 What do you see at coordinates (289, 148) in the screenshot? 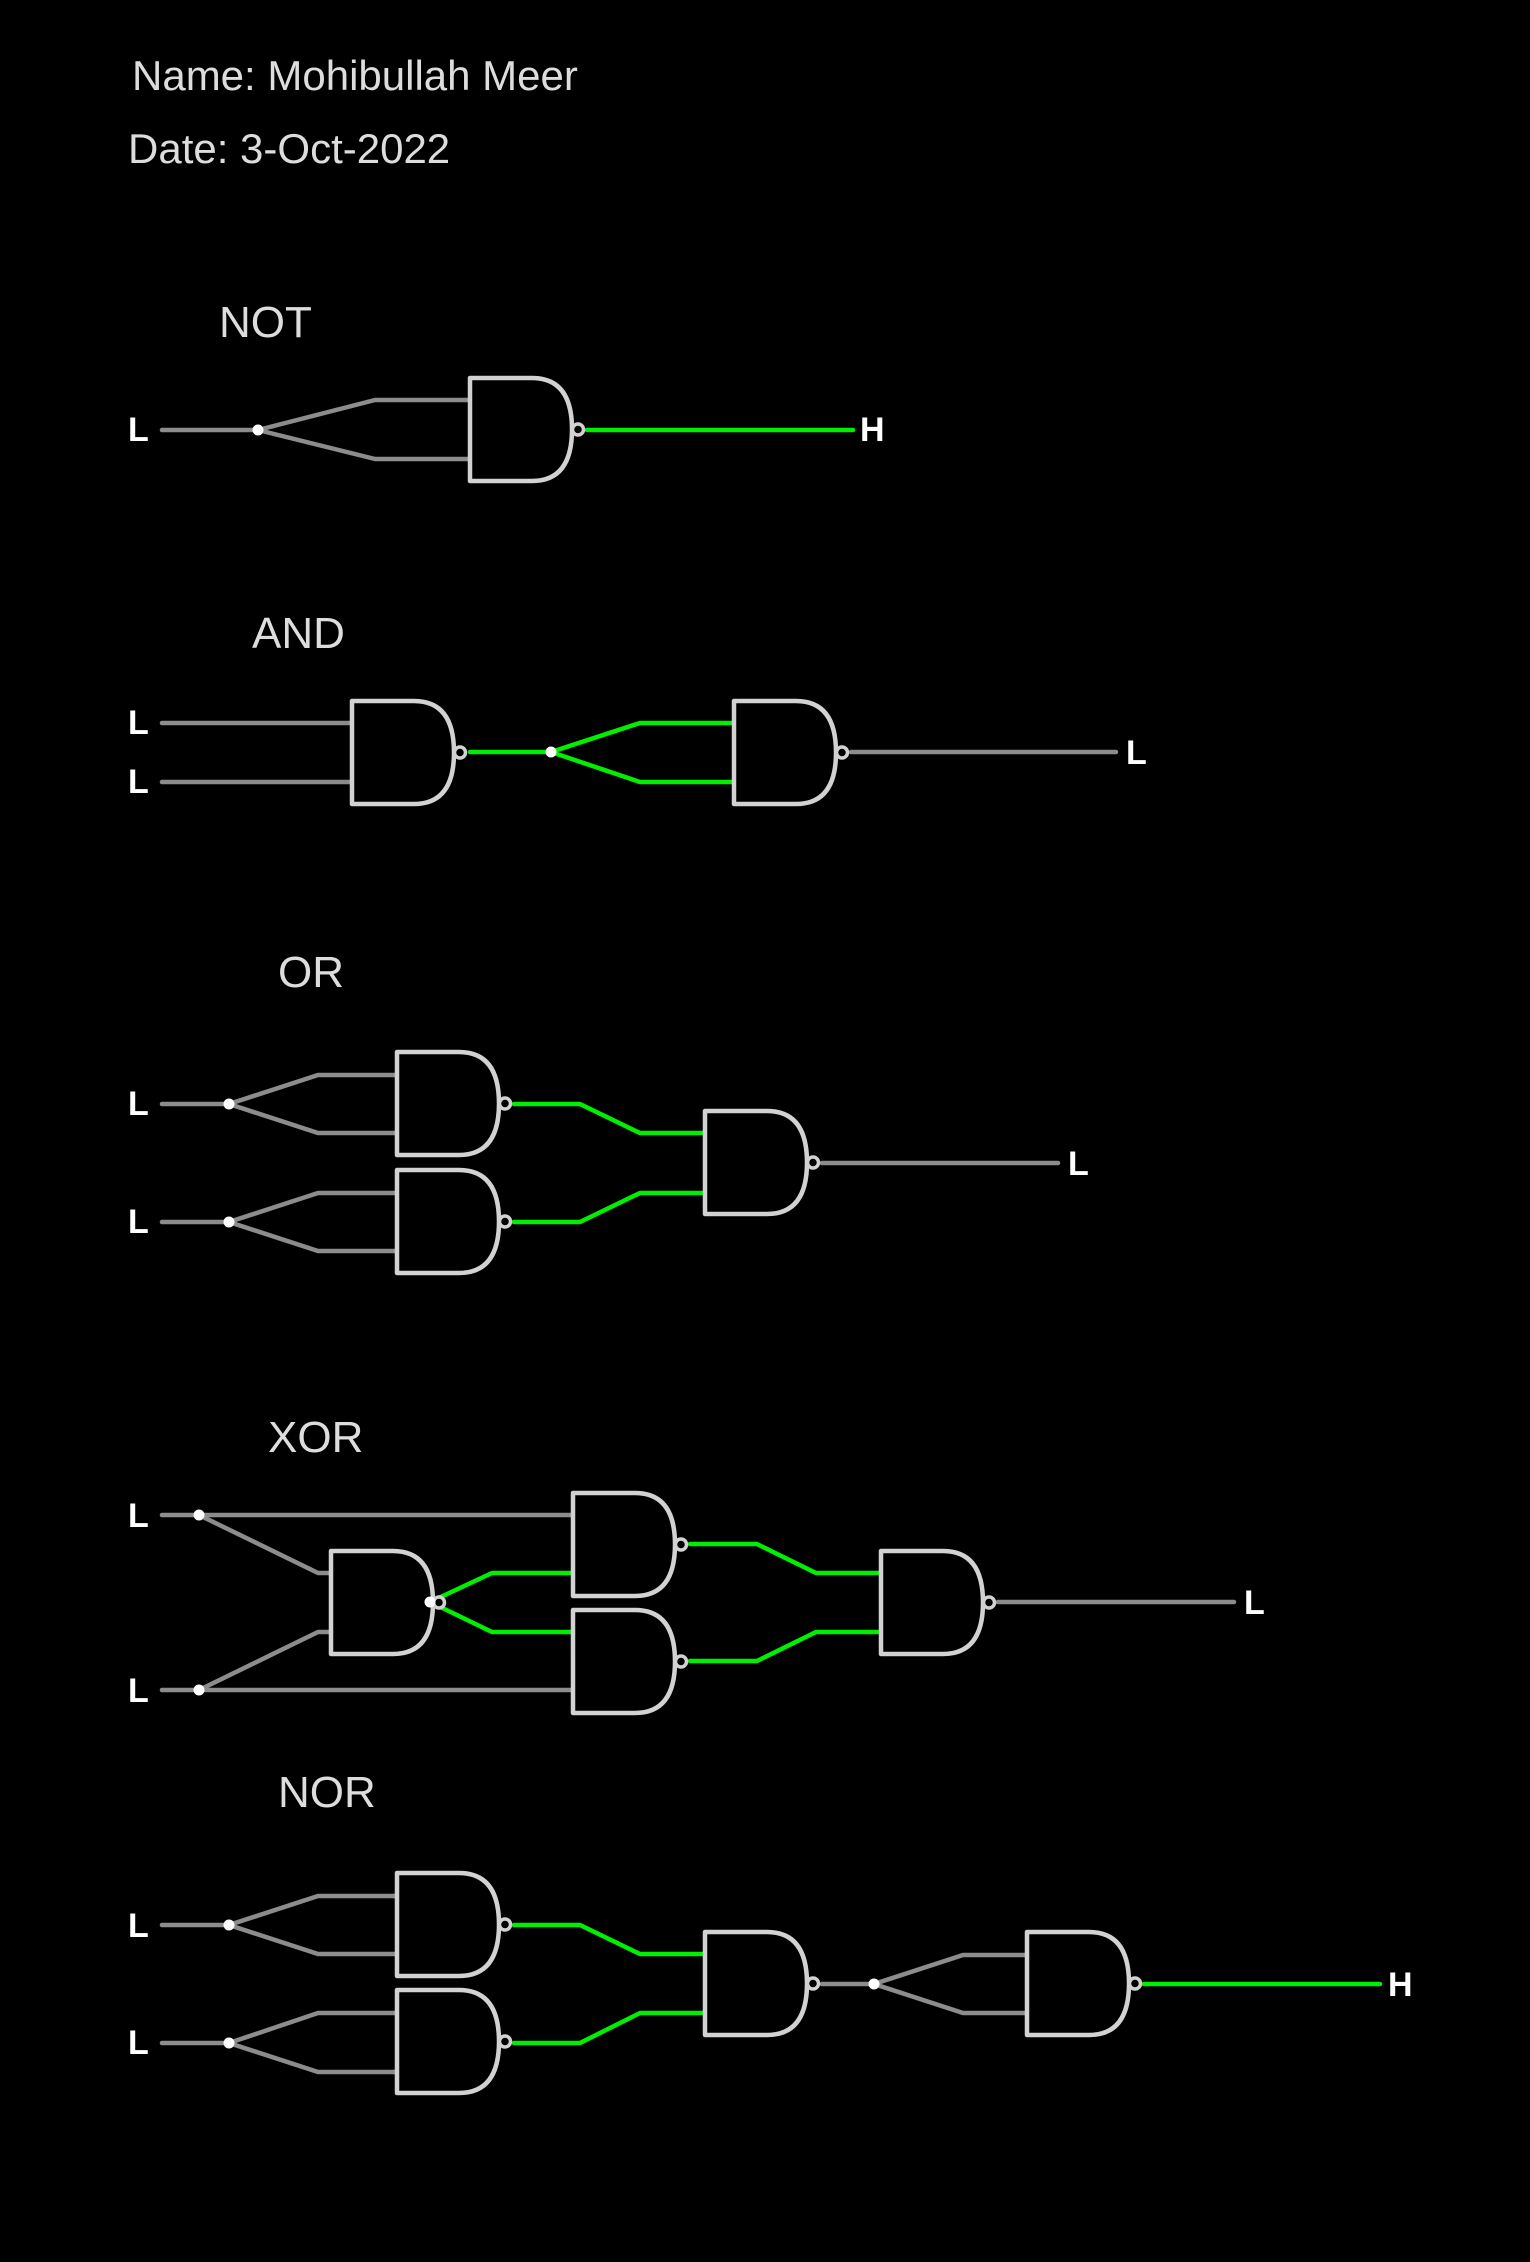
I see `date-text: Date: 3-Oct-2022` at bounding box center [289, 148].